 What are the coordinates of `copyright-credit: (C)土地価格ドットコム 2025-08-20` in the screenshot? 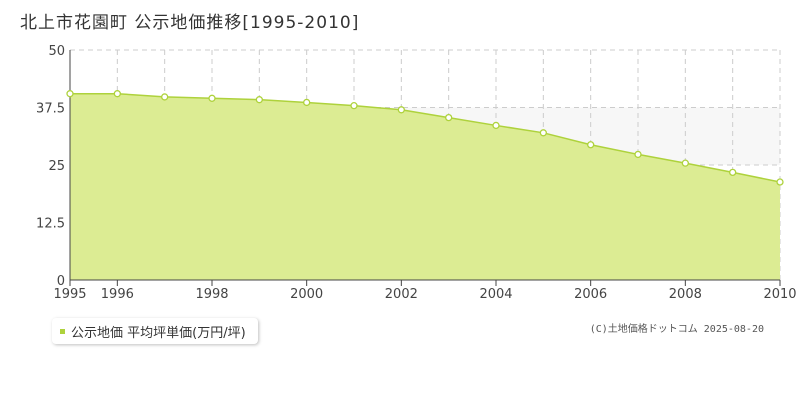 It's located at (676, 329).